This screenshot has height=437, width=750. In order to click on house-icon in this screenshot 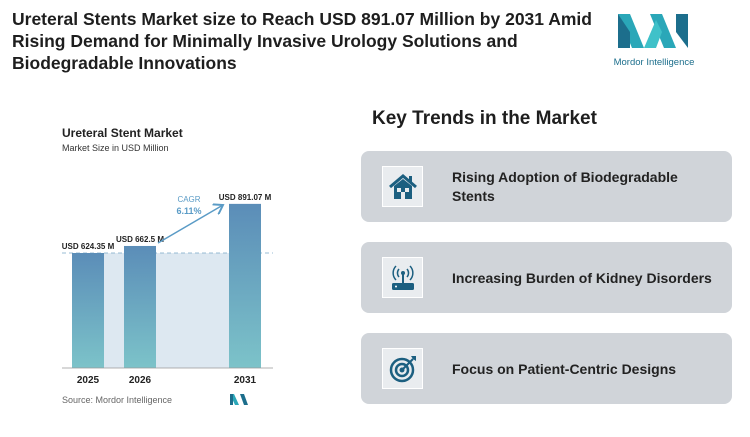, I will do `click(402, 186)`.